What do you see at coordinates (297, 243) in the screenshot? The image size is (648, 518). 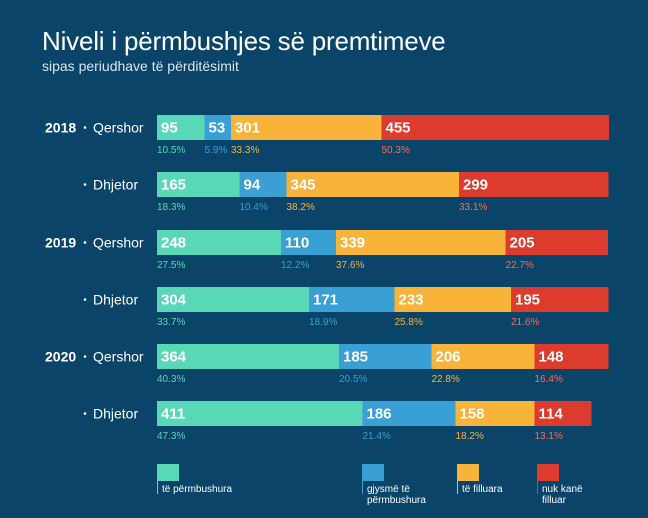 I see `bar-value-label: 110` at bounding box center [297, 243].